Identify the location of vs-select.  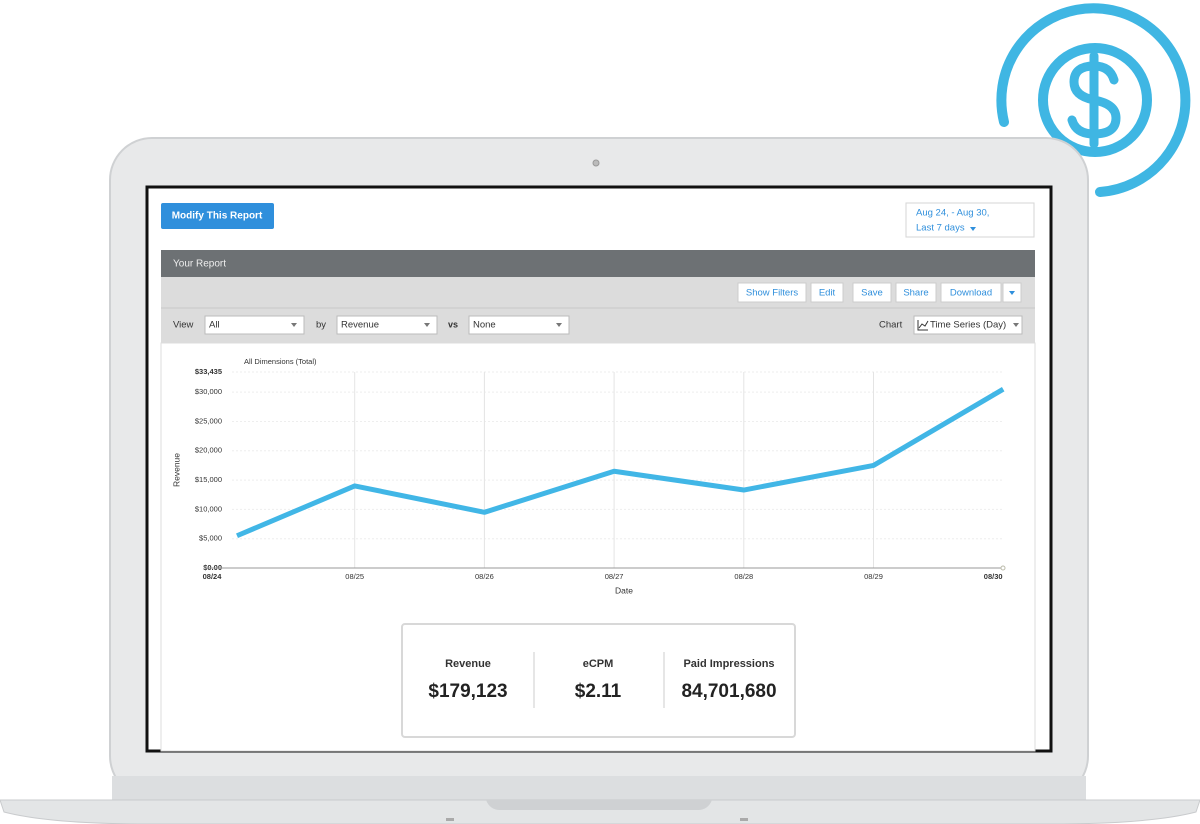
(519, 325).